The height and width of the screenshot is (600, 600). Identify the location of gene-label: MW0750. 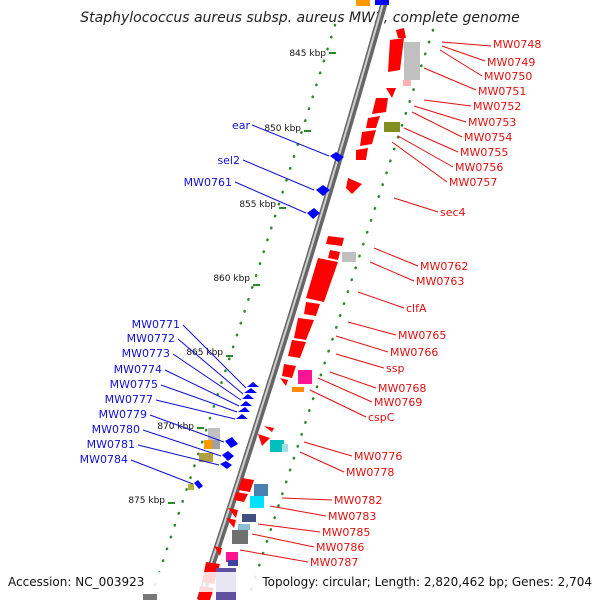
(508, 76).